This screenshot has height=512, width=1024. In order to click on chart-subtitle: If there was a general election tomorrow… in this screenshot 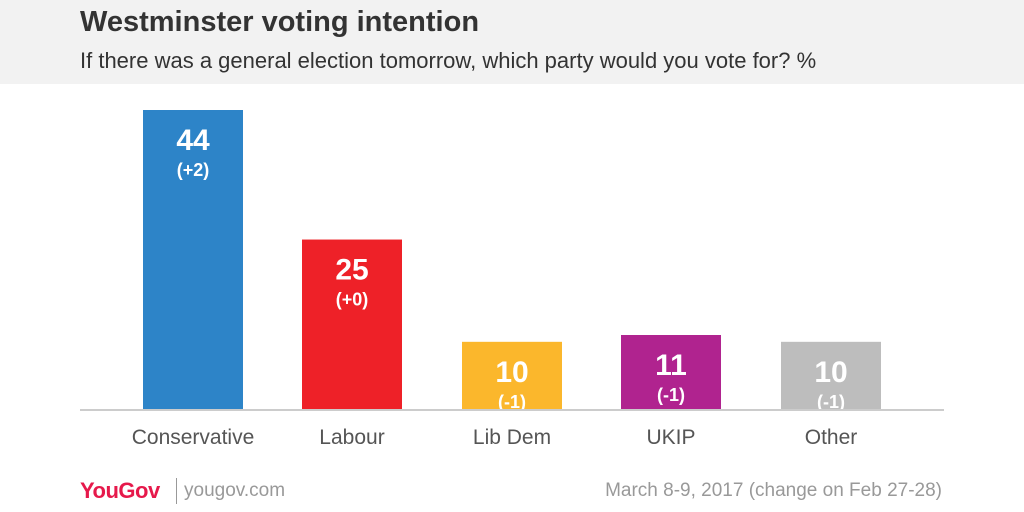, I will do `click(448, 60)`.